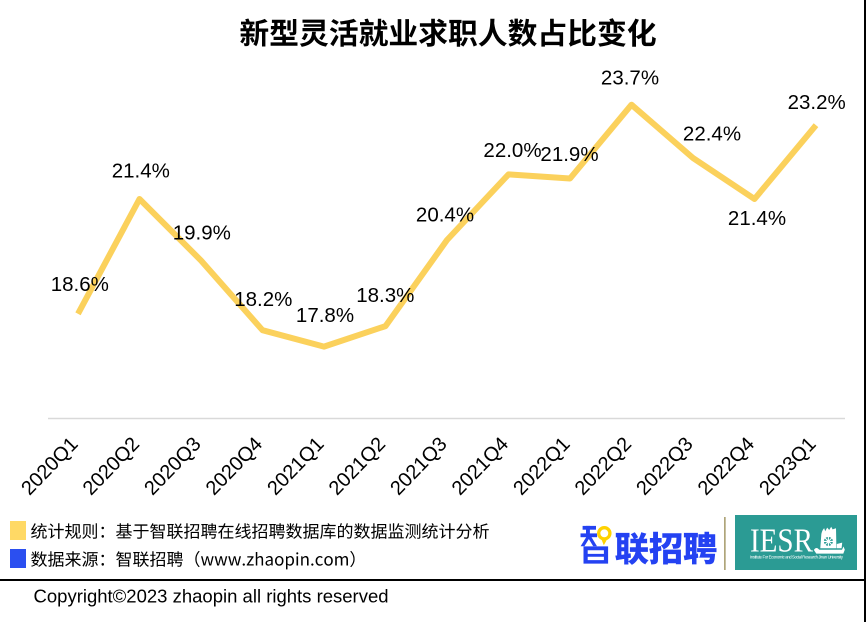  I want to click on svg-text: 19.9%, so click(202, 233).